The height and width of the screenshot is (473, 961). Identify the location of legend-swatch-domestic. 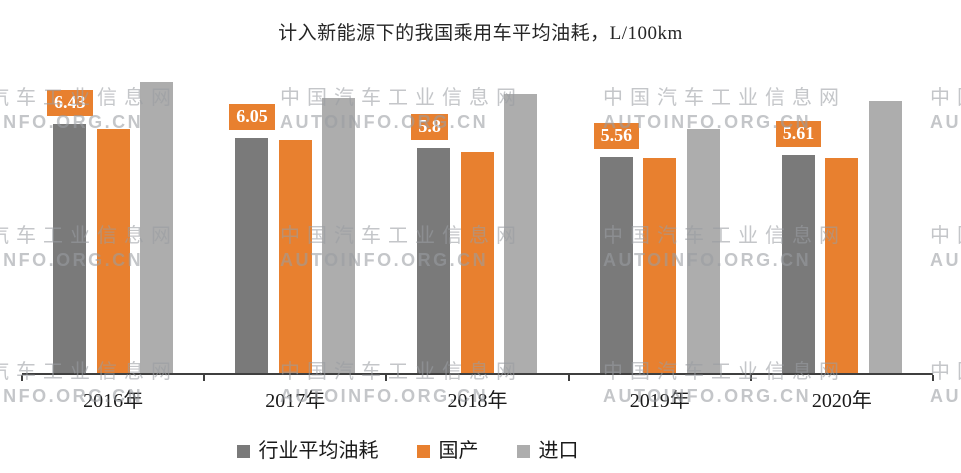
(423, 451).